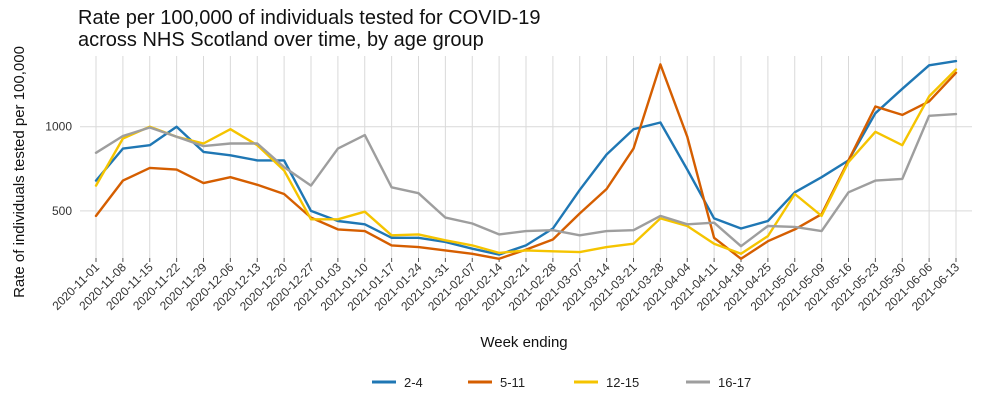  Describe the element at coordinates (19, 172) in the screenshot. I see `y-axis-title: Rate of individuals tested per 100,000` at that location.